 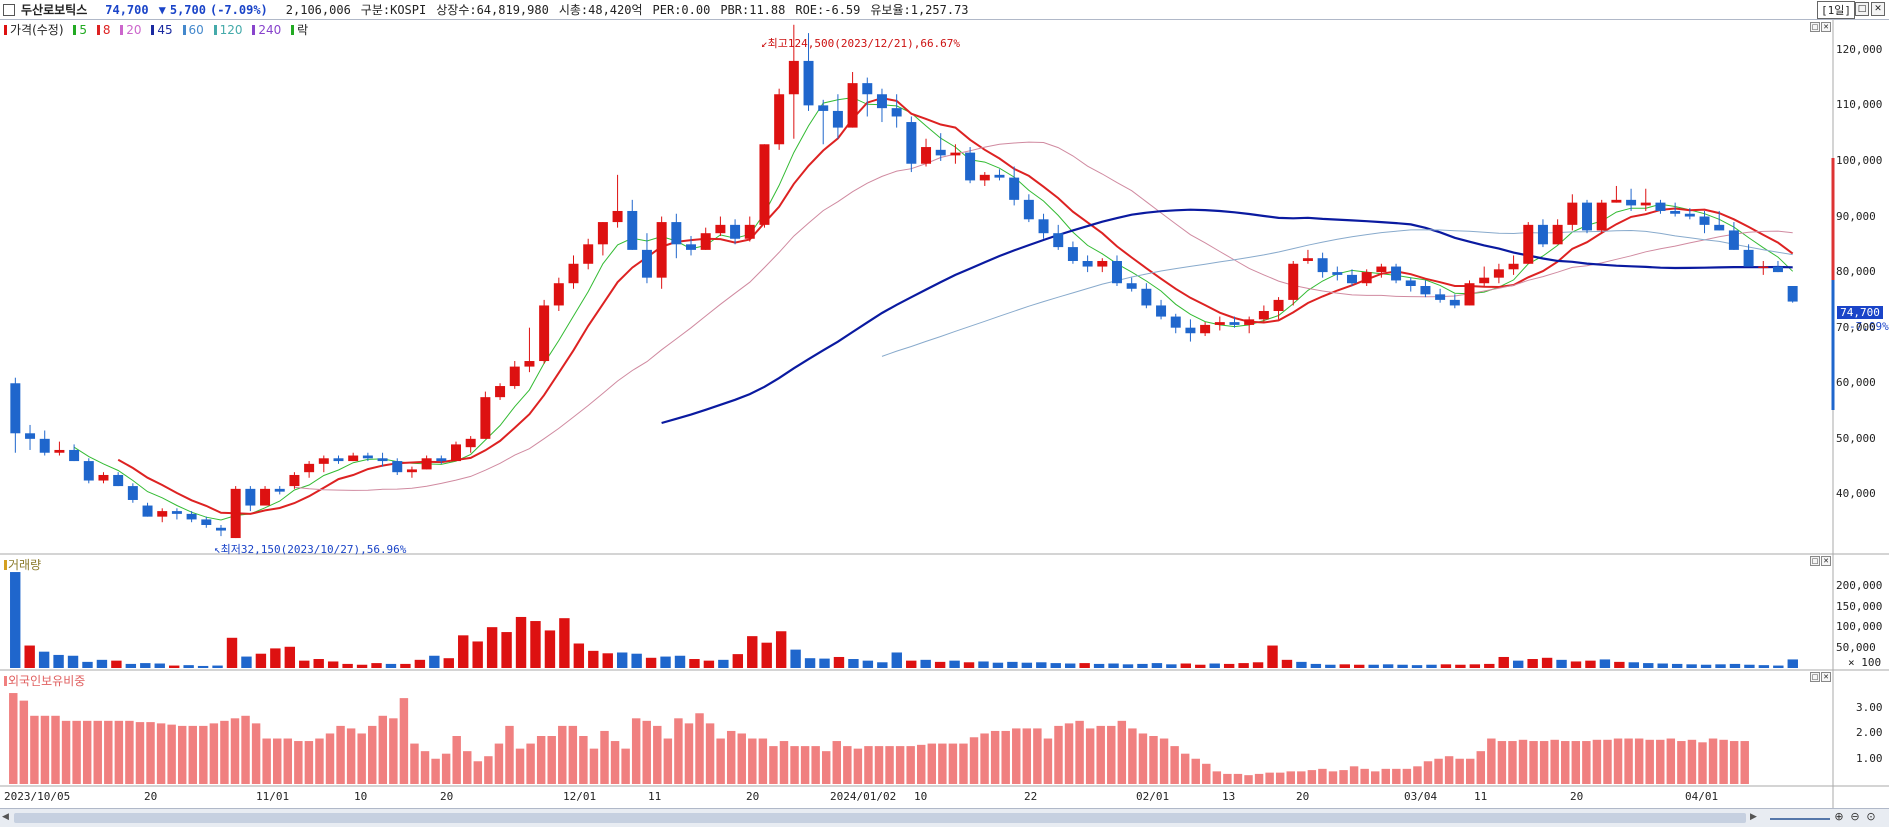 What do you see at coordinates (880, 818) in the screenshot?
I see `scroll-thumb` at bounding box center [880, 818].